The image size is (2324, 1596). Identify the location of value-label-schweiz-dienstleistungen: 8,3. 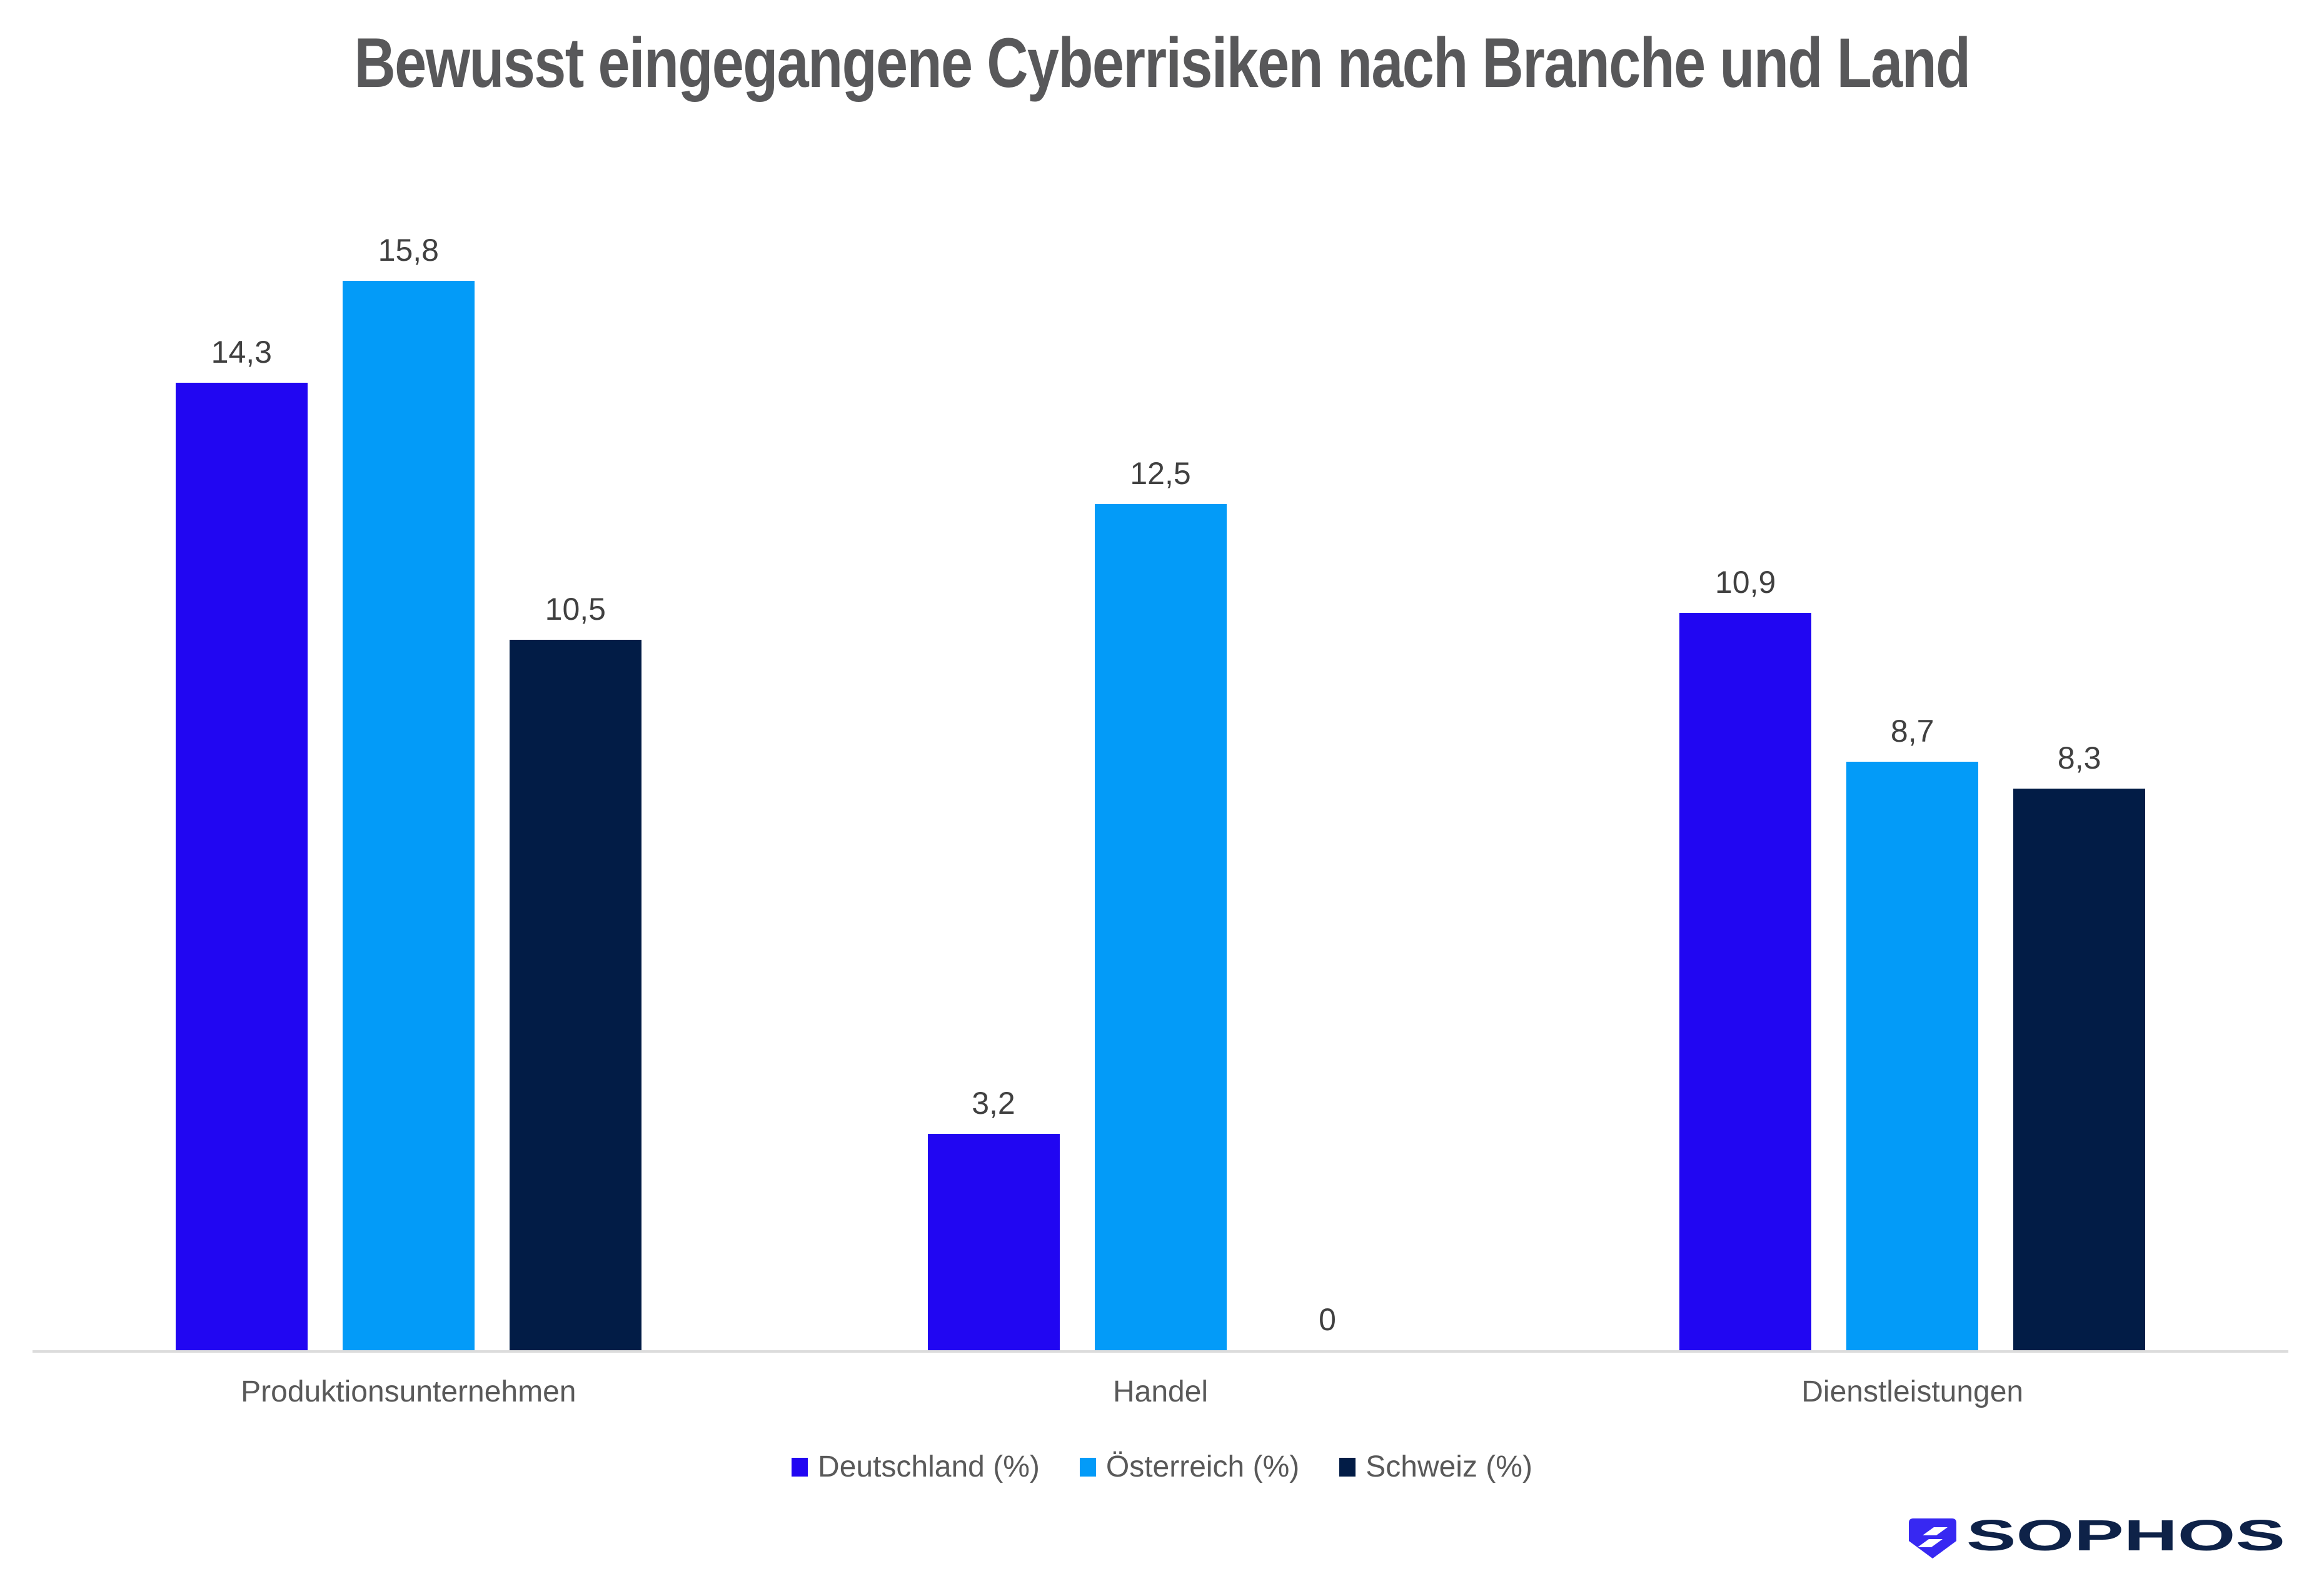
(2079, 757).